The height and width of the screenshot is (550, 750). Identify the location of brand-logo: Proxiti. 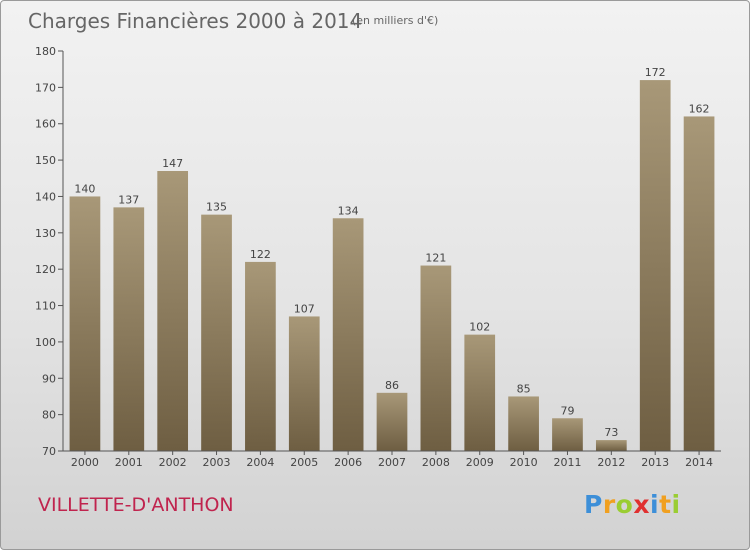
(632, 504).